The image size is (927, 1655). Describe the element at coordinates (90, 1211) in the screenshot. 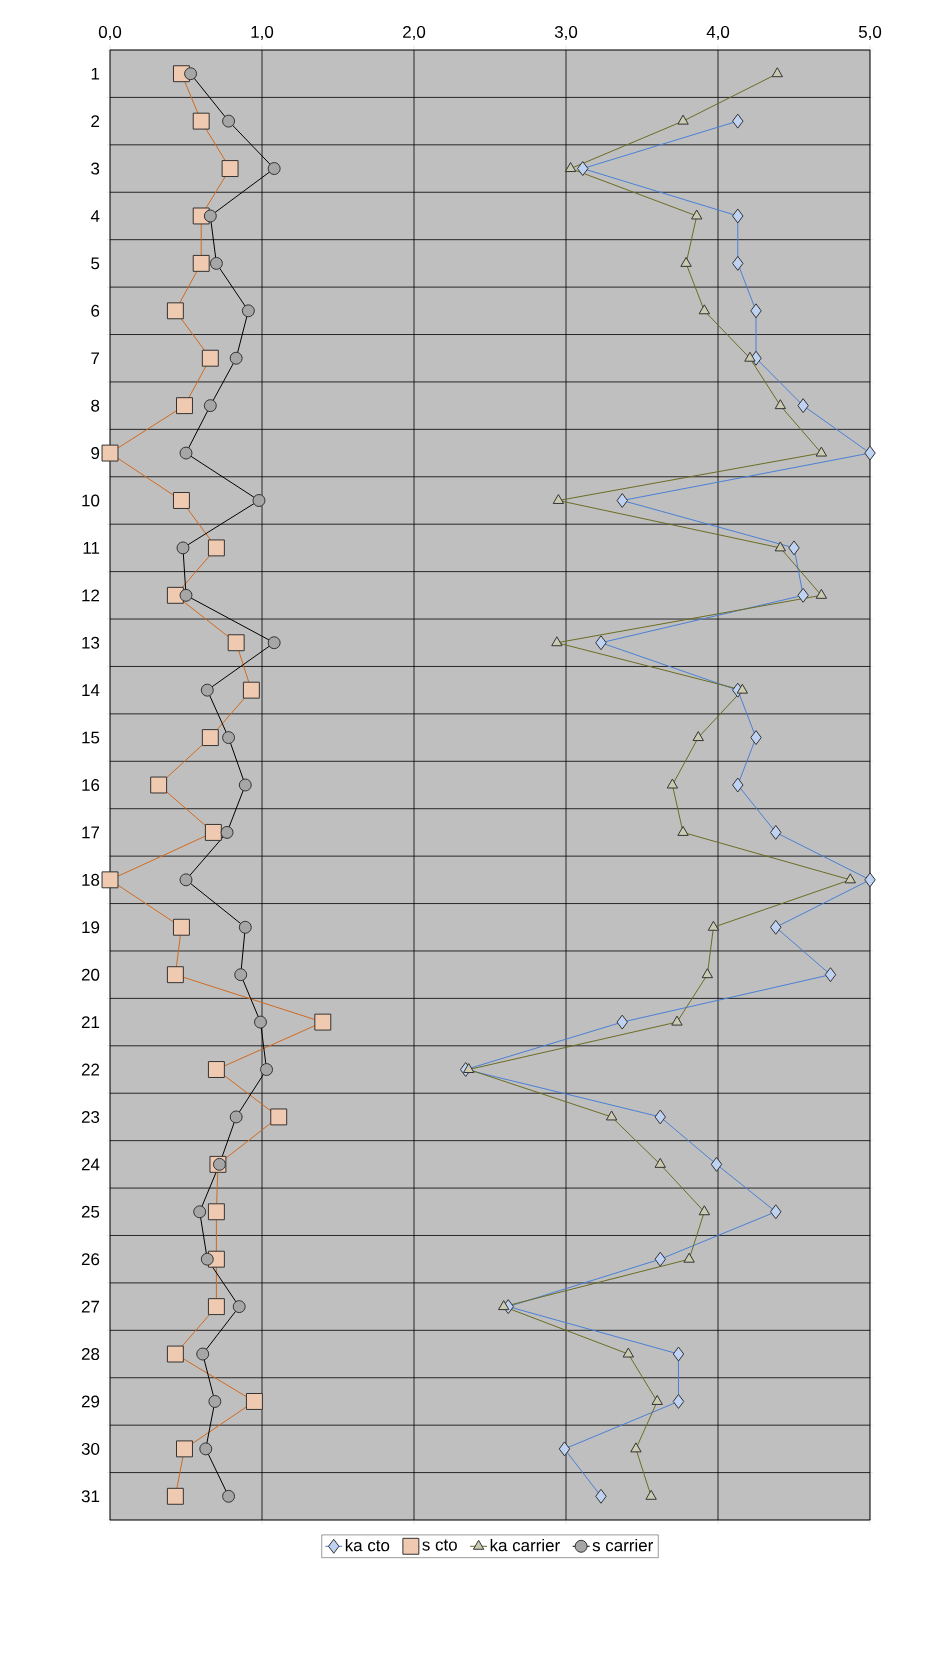

I see `y-tick-label: 25` at that location.